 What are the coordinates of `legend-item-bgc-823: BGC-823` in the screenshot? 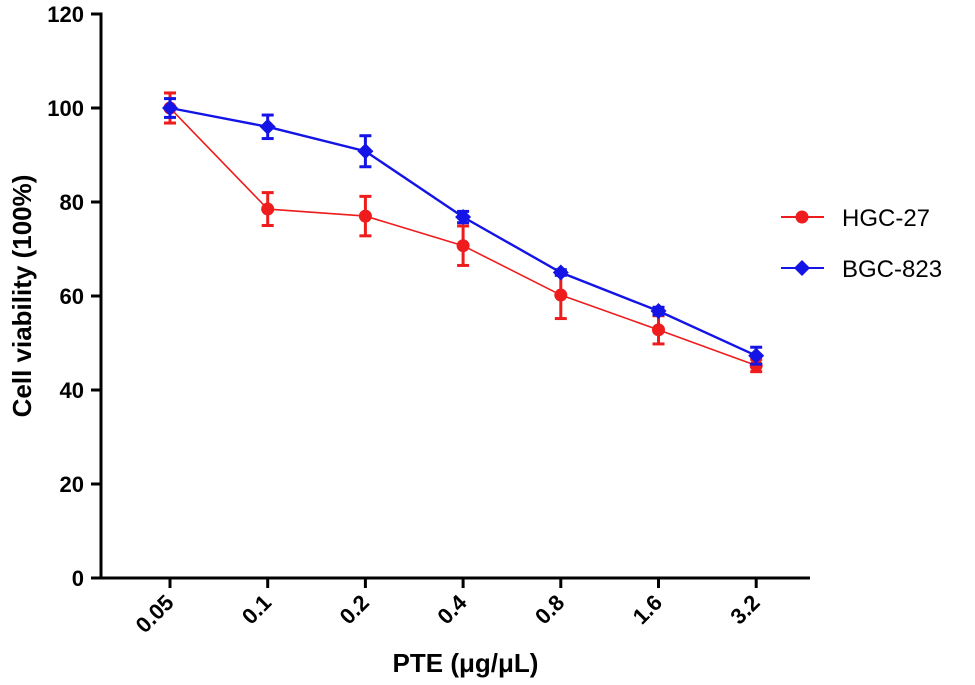 It's located at (861, 269).